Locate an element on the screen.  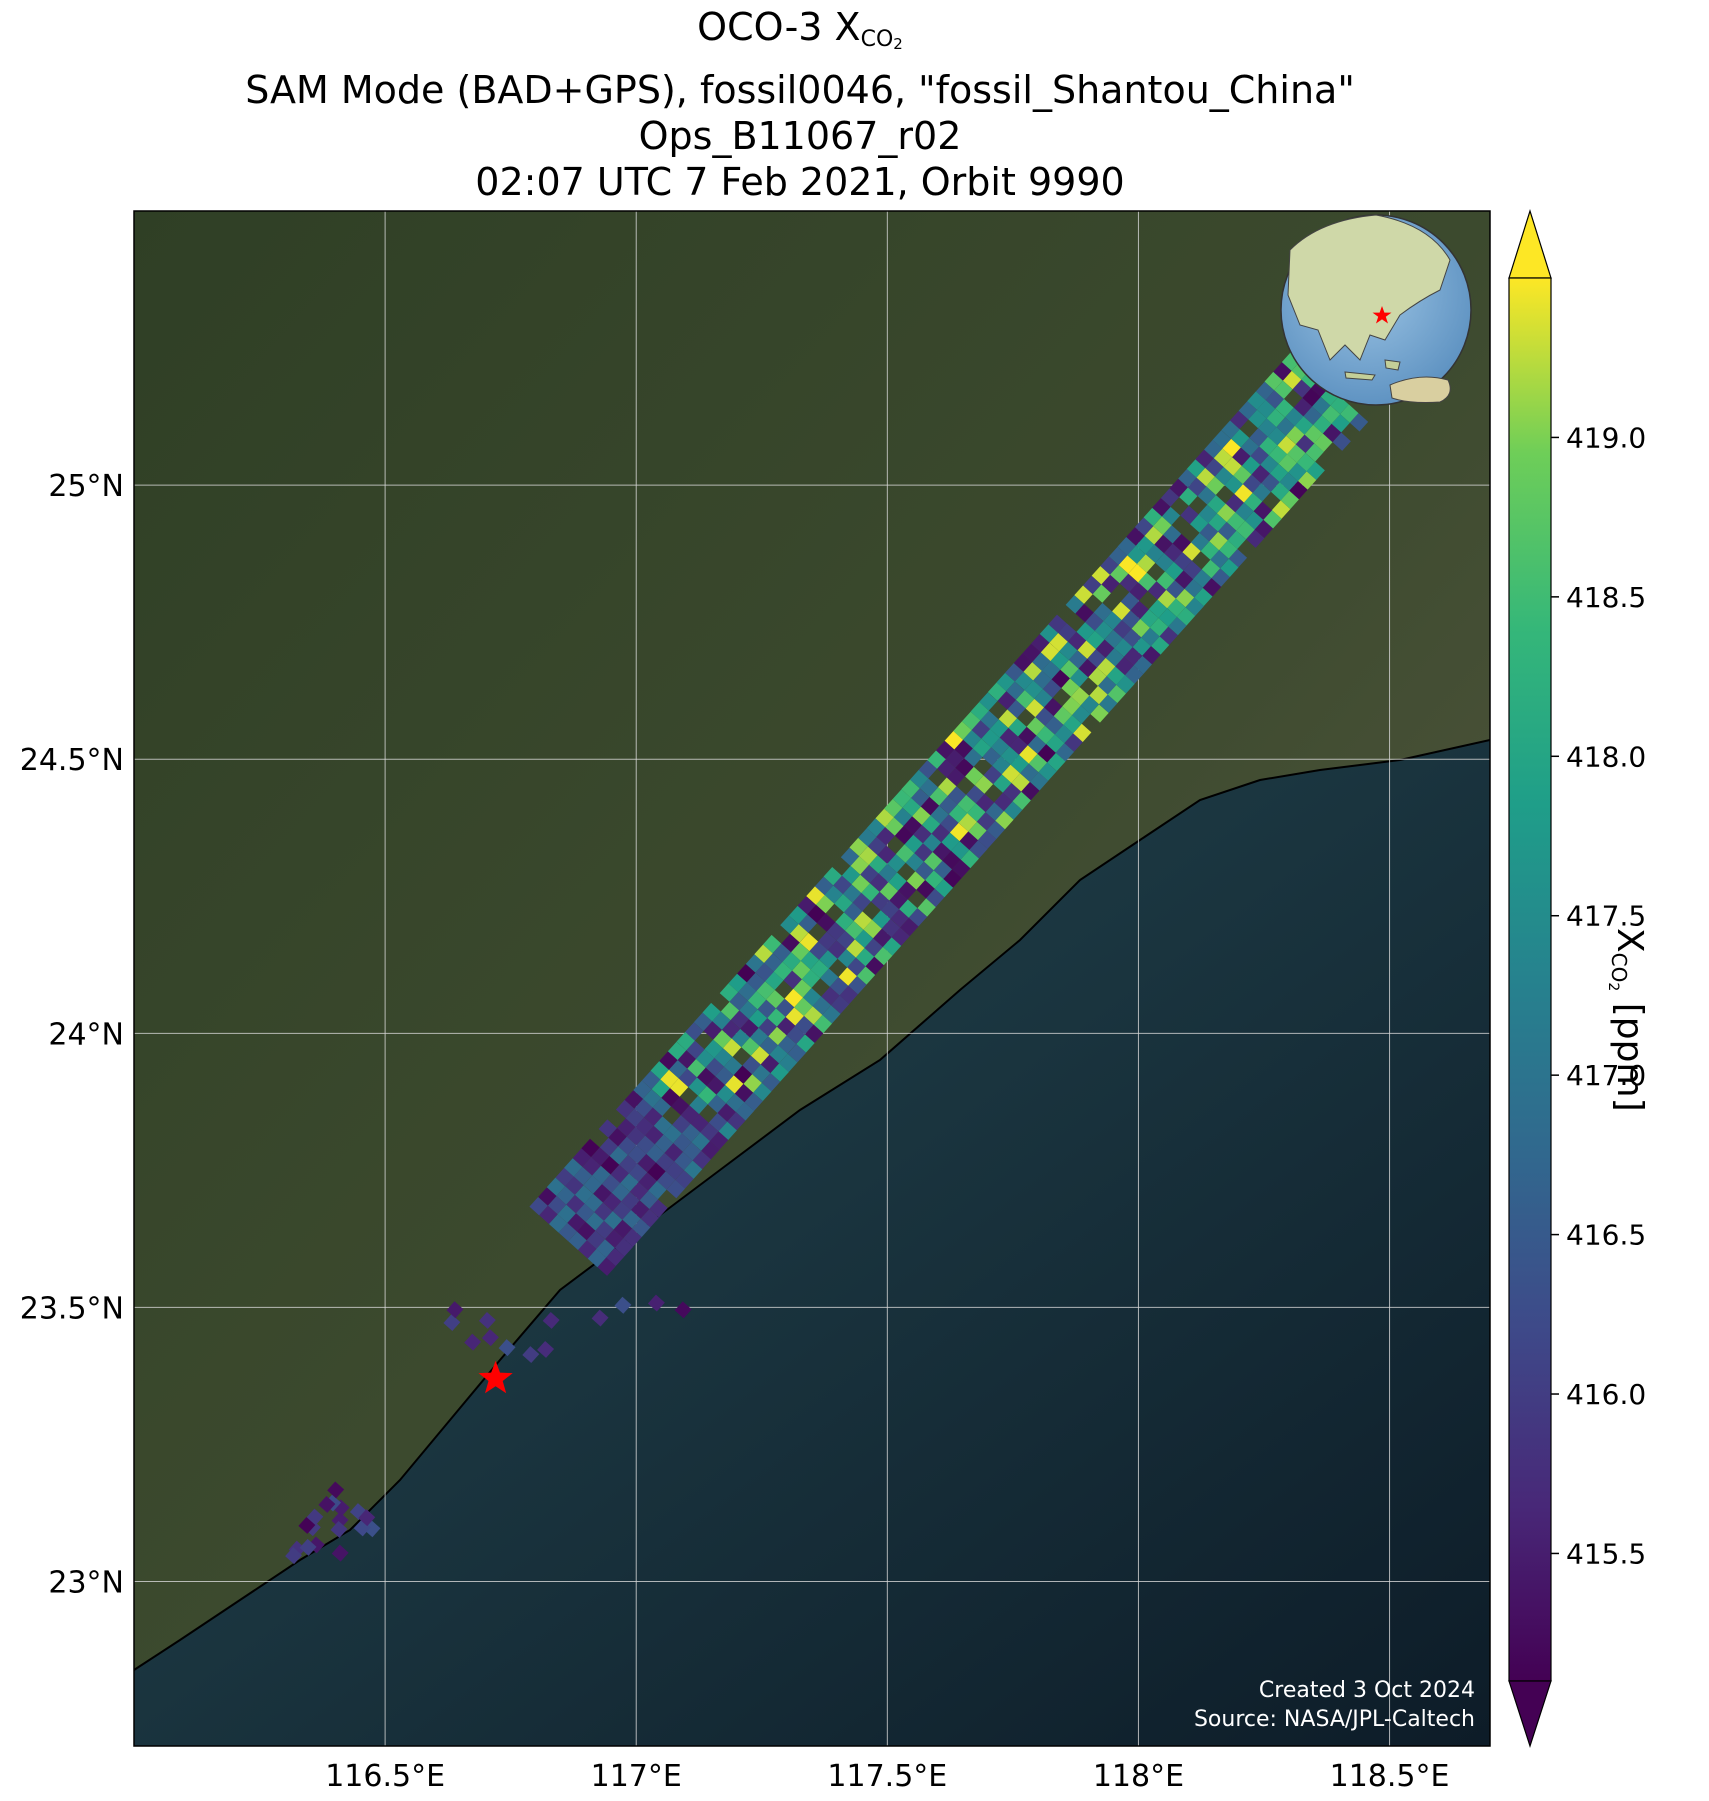
colorbar-tick-label: 415.5 is located at coordinates (1606, 1553).